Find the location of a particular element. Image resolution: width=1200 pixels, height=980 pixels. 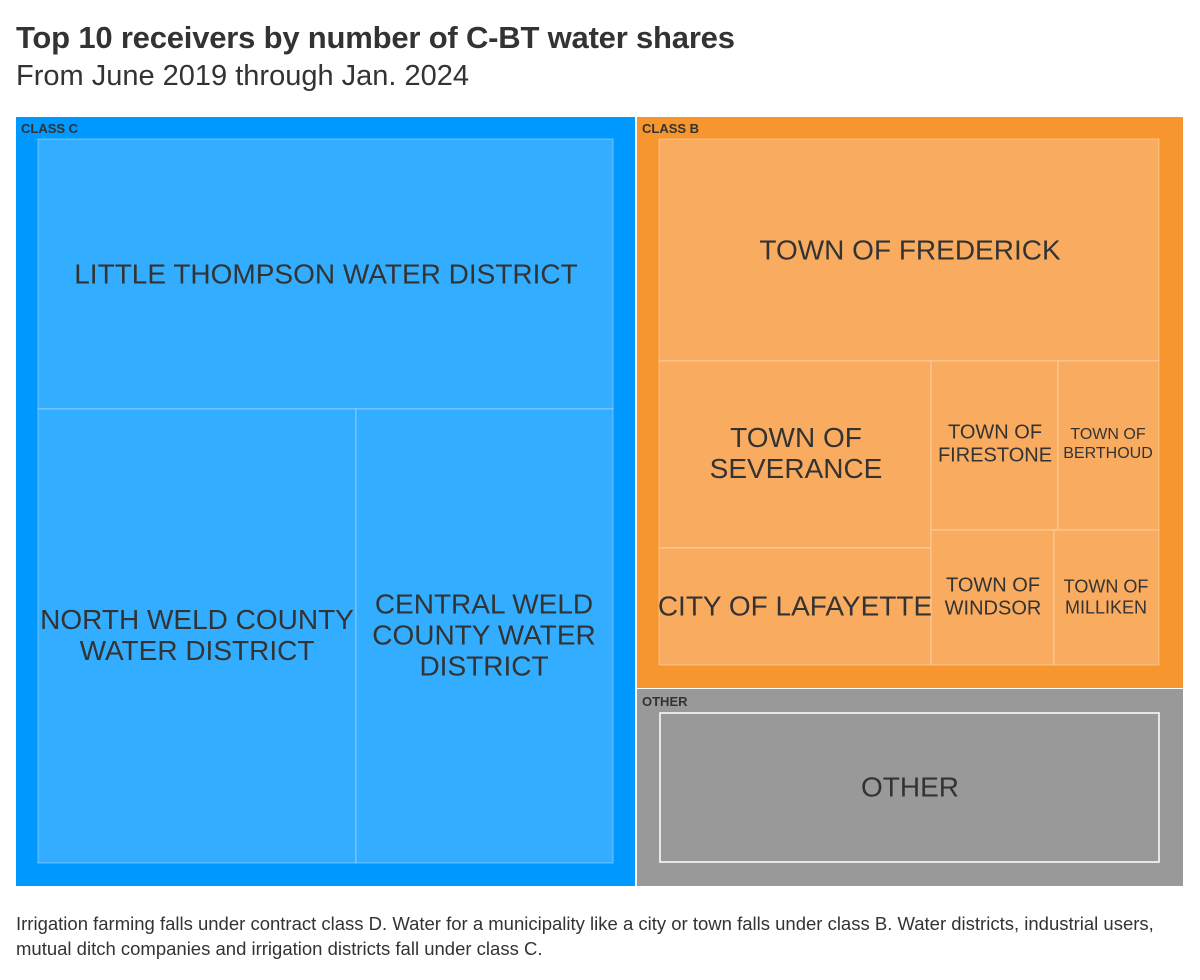

group-label-other: OTHER is located at coordinates (665, 701).